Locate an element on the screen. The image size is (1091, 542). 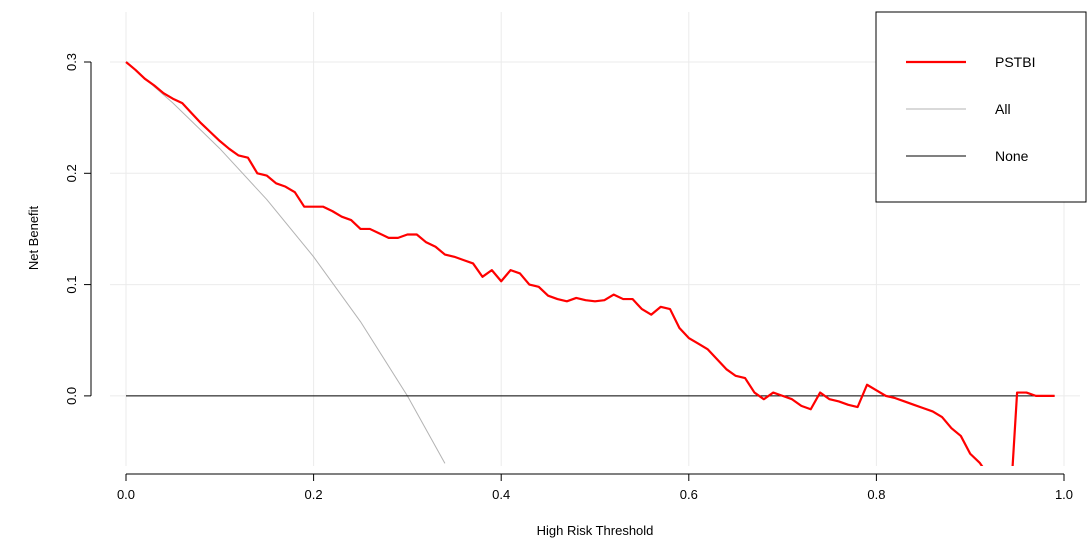
legend-label: None is located at coordinates (1012, 156).